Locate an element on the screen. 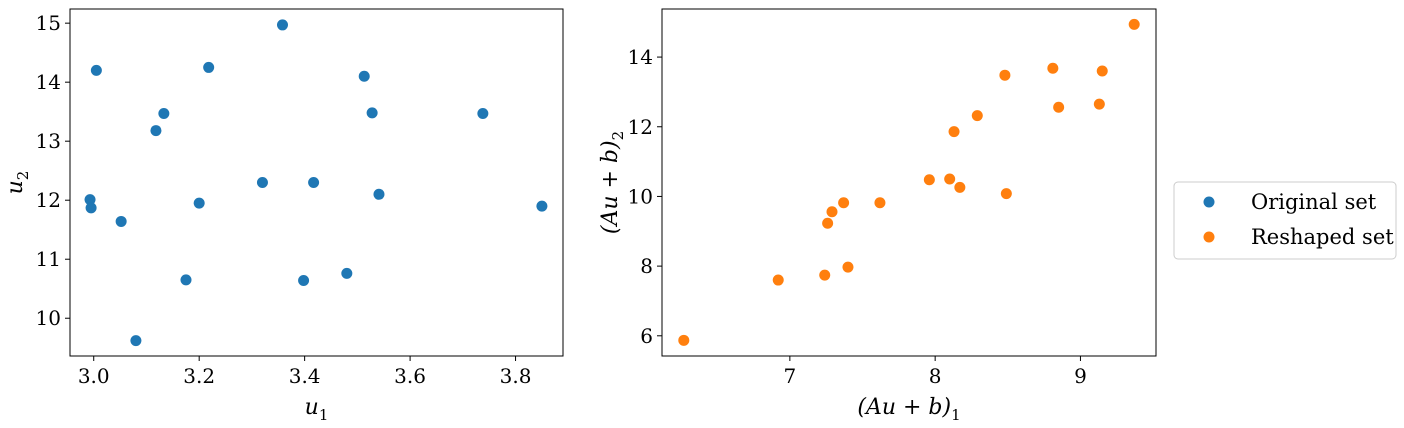 The width and height of the screenshot is (1404, 428). legend-label-reshaped: Reshaped set is located at coordinates (1322, 237).